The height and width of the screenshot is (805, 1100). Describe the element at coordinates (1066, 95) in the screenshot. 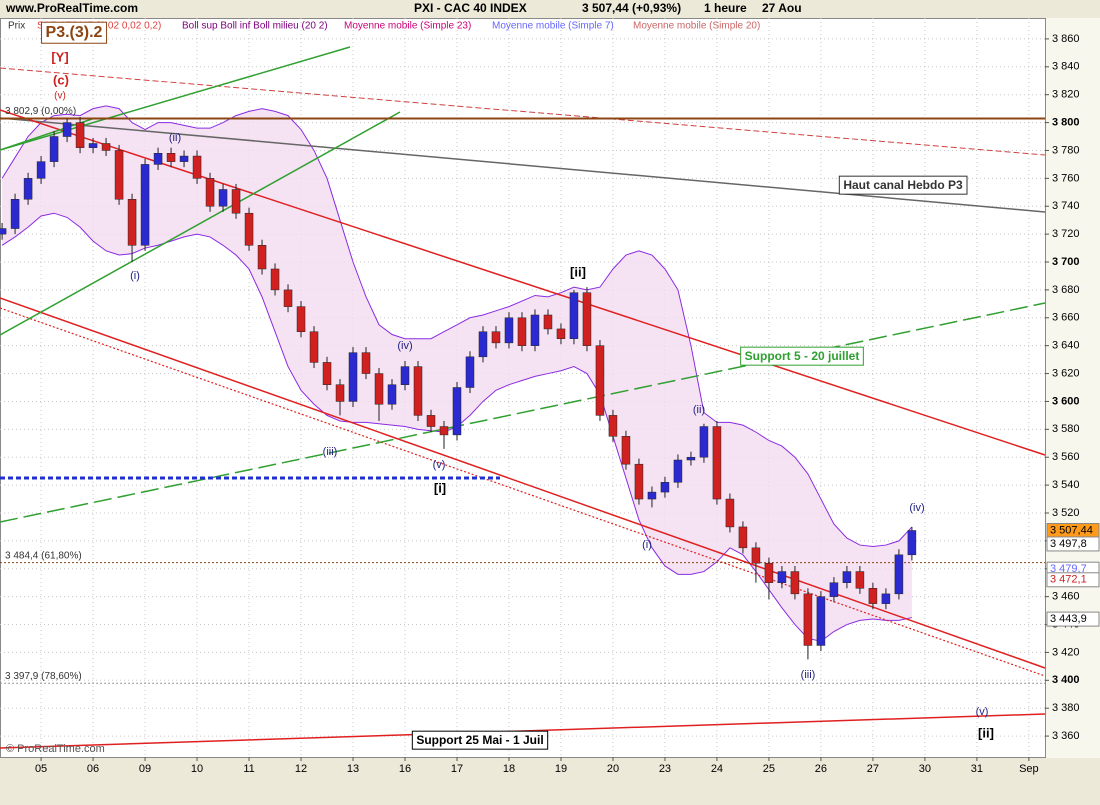

I see `y-tick-label: 3 820` at that location.